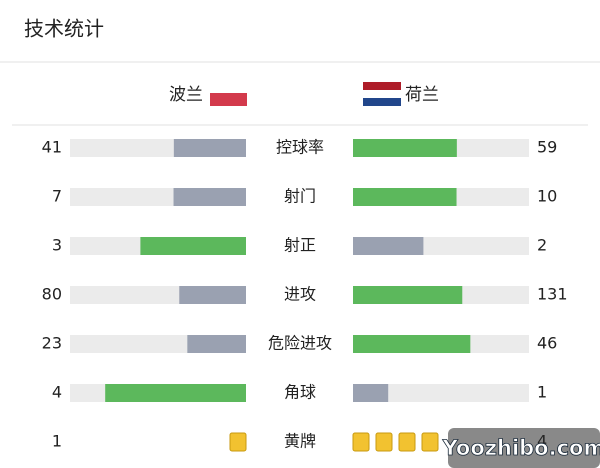 This screenshot has width=600, height=468. Describe the element at coordinates (300, 343) in the screenshot. I see `stat-label: 危险进攻` at that location.